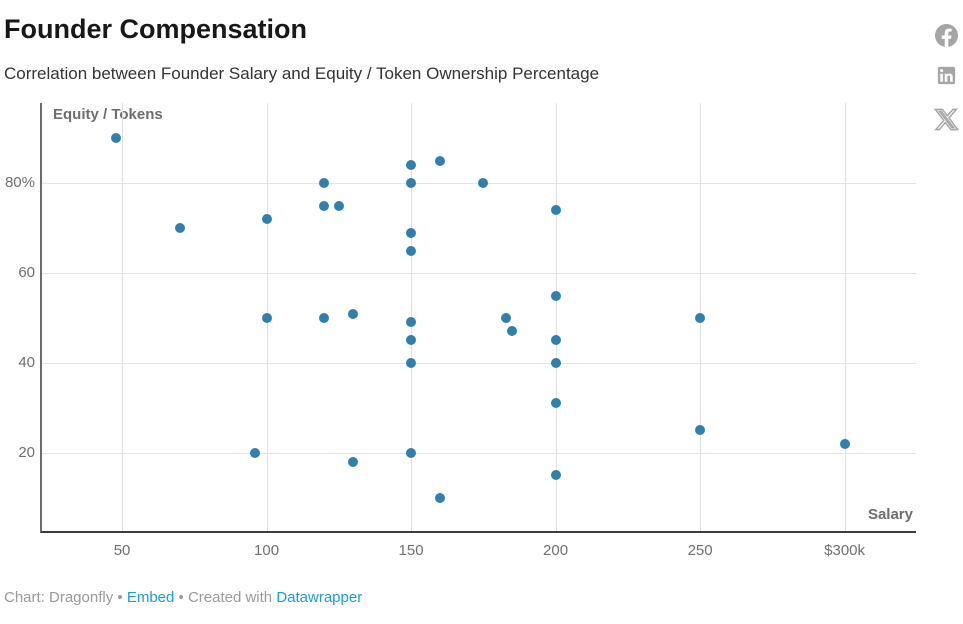  Describe the element at coordinates (26, 452) in the screenshot. I see `y-tick-label: 20` at that location.